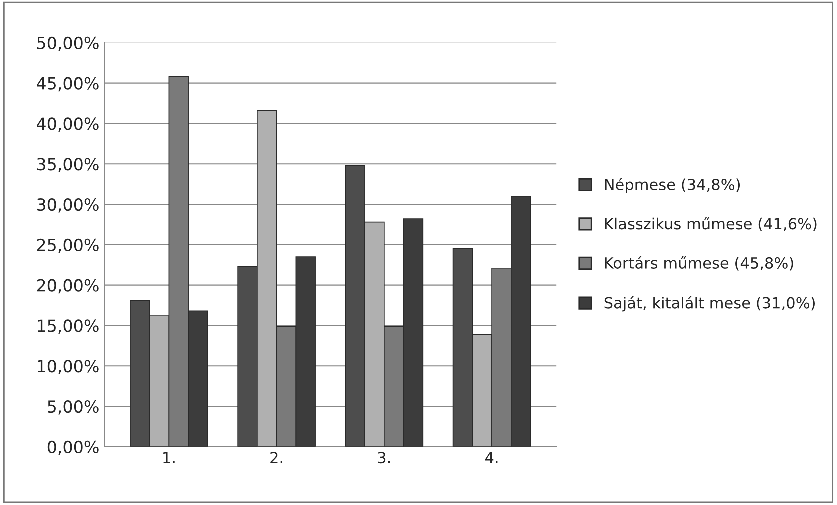  Describe the element at coordinates (169, 458) in the screenshot. I see `x-tick-label: 1.` at that location.